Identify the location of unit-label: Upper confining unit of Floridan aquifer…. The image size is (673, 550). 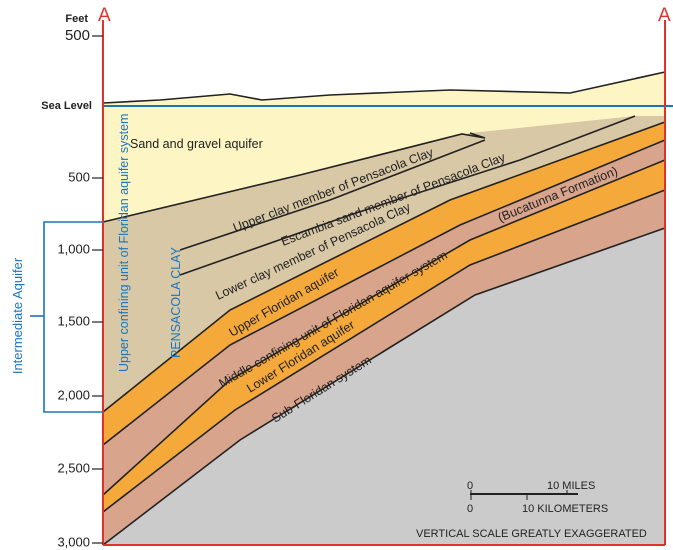
(124, 243).